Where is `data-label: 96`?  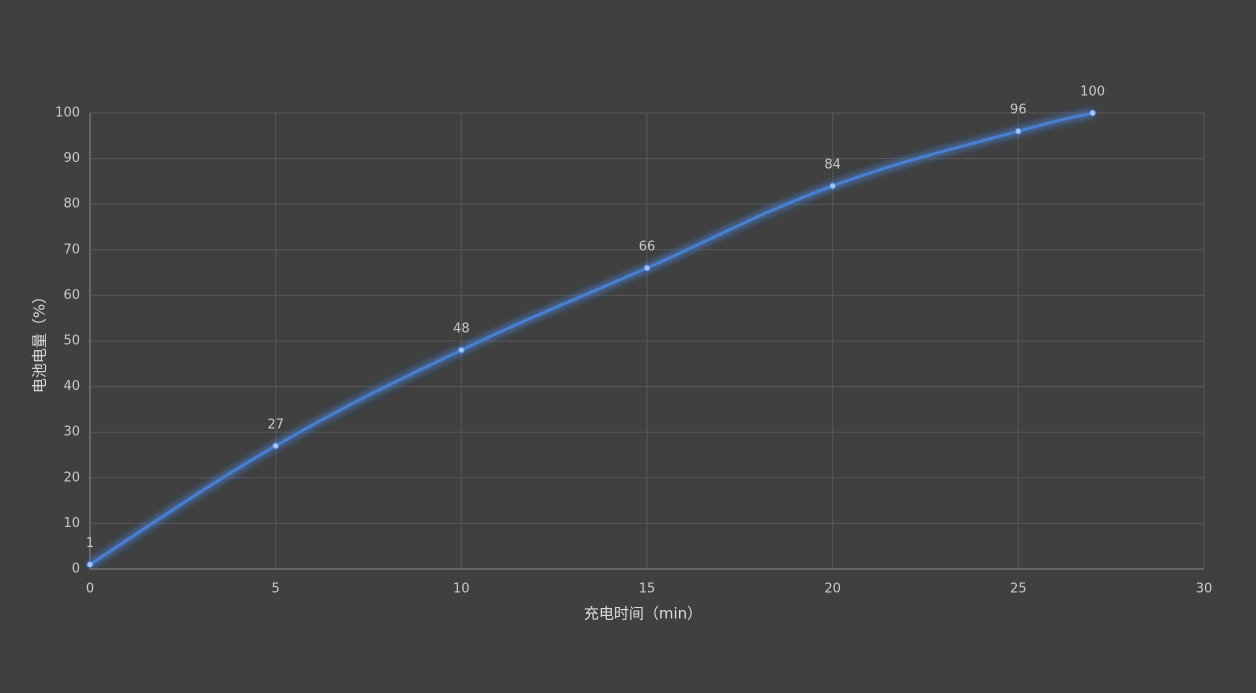 data-label: 96 is located at coordinates (1018, 110).